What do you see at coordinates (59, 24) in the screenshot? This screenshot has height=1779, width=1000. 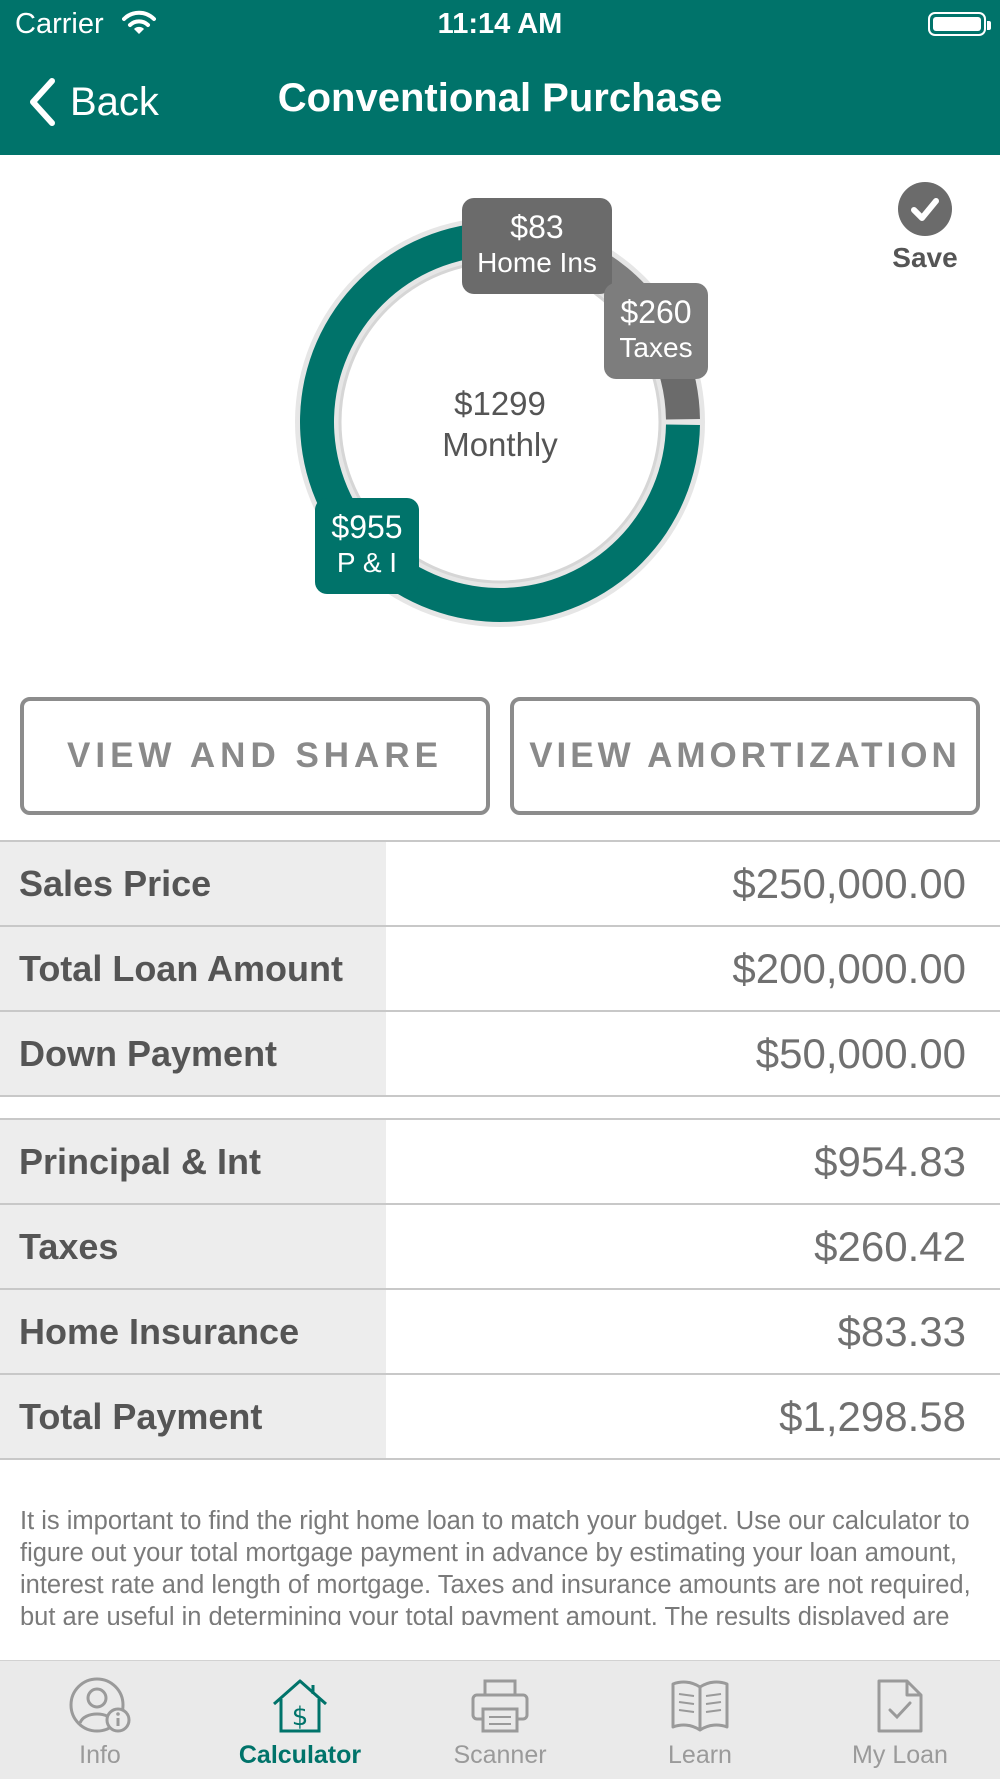 I see `carrier-name: Carrier` at bounding box center [59, 24].